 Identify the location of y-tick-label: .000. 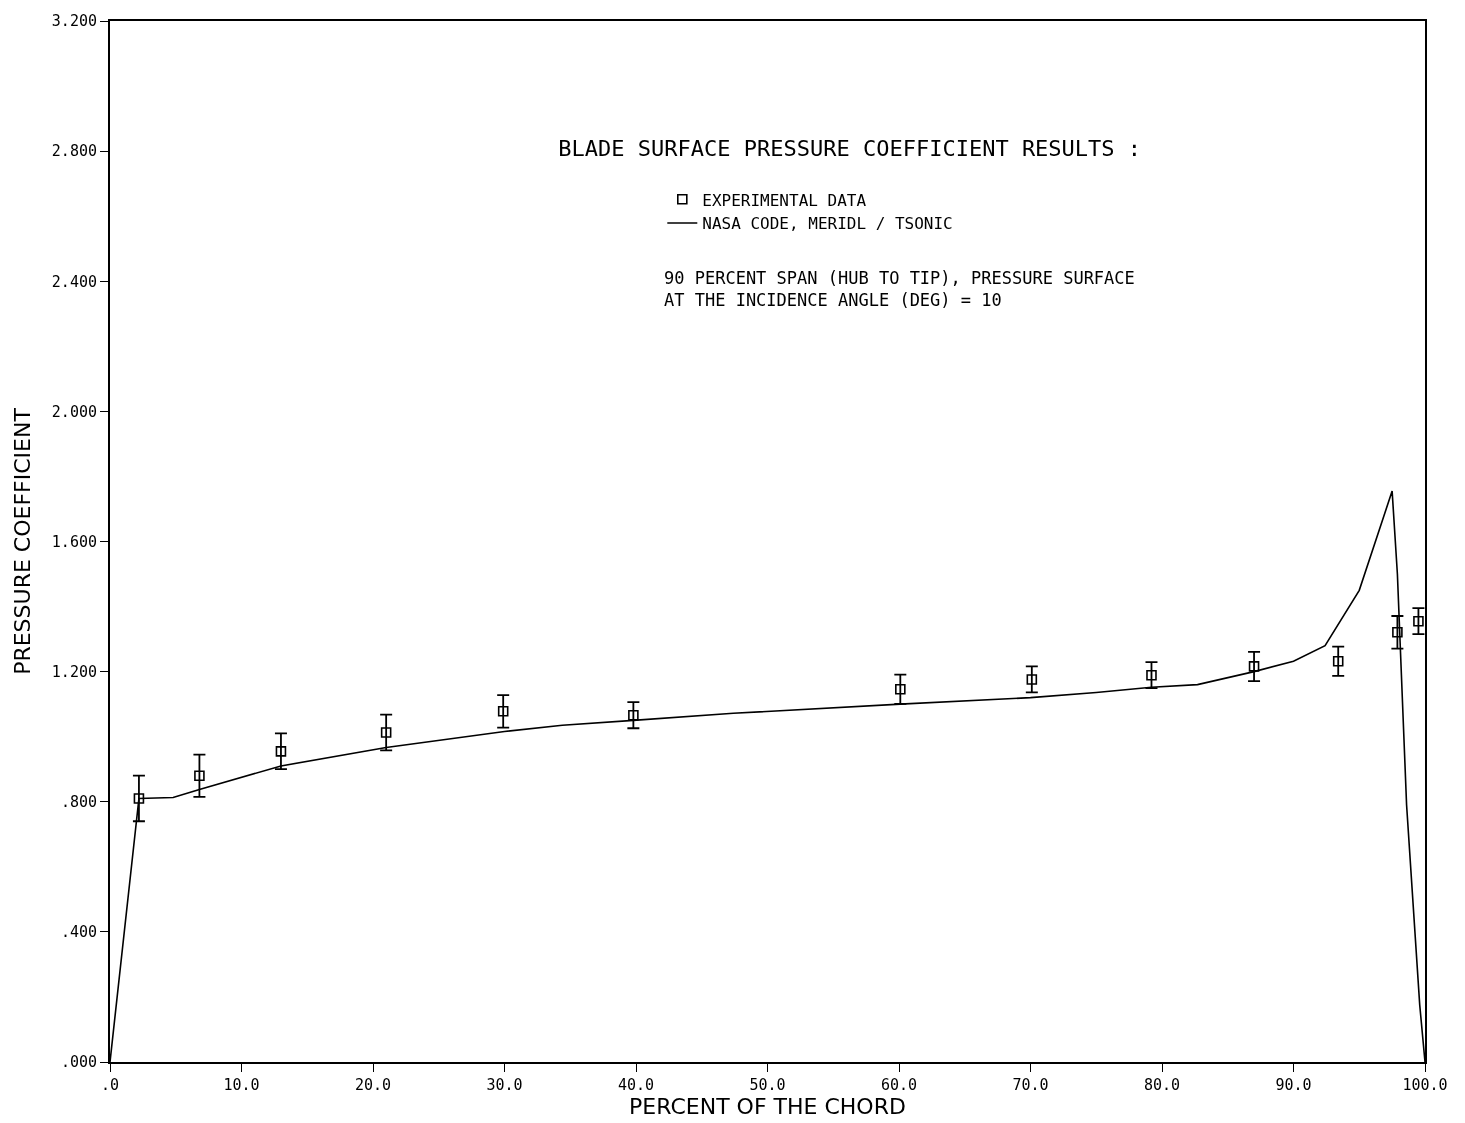
(78, 1062).